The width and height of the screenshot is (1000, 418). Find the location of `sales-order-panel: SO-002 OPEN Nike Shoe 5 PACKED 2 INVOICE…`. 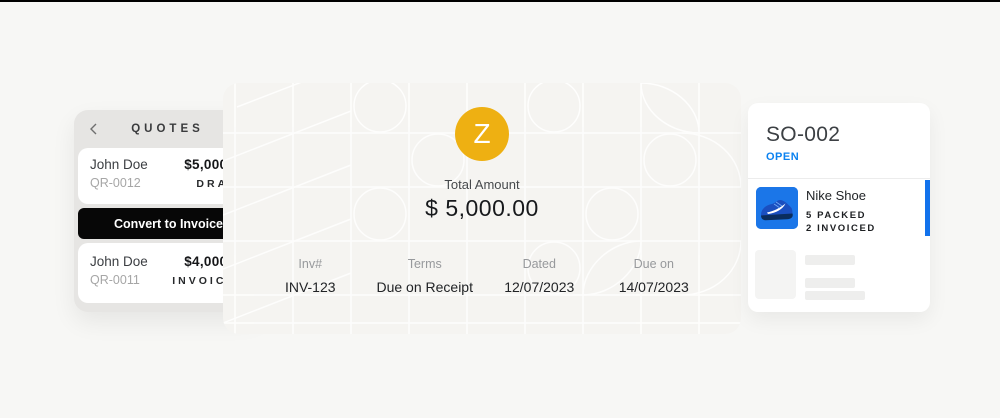

sales-order-panel: SO-002 OPEN Nike Shoe 5 PACKED 2 INVOICE… is located at coordinates (839, 207).